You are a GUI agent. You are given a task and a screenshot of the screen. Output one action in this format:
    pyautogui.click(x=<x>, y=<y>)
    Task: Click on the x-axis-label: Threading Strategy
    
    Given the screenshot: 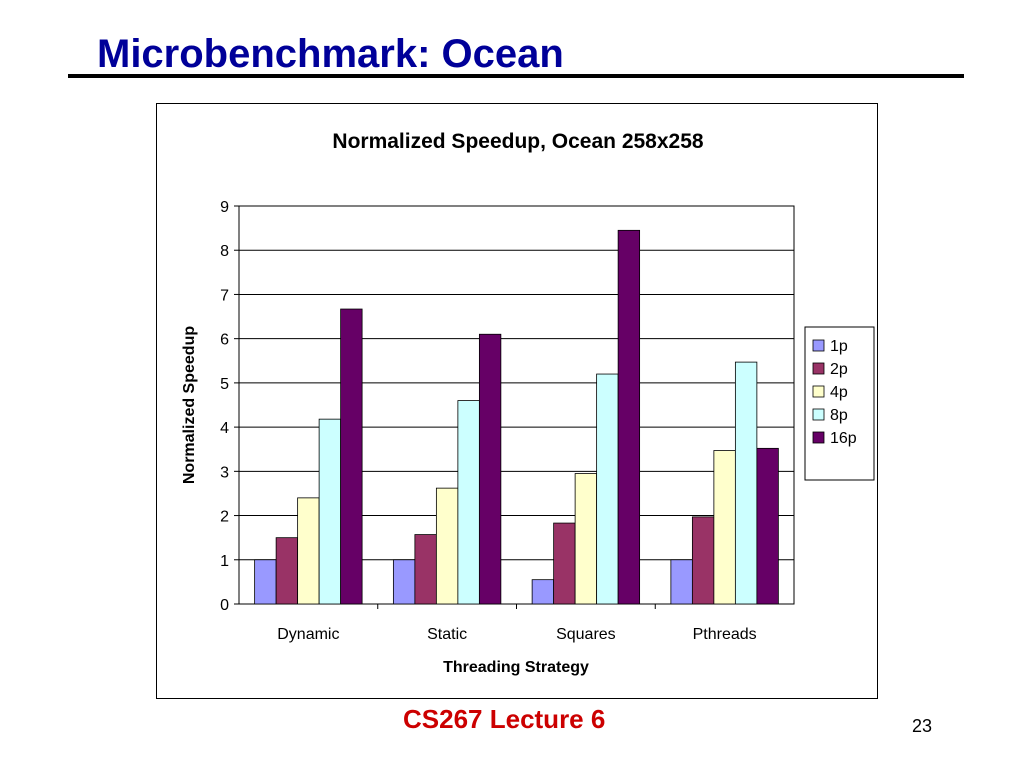 What is the action you would take?
    pyautogui.click(x=516, y=667)
    